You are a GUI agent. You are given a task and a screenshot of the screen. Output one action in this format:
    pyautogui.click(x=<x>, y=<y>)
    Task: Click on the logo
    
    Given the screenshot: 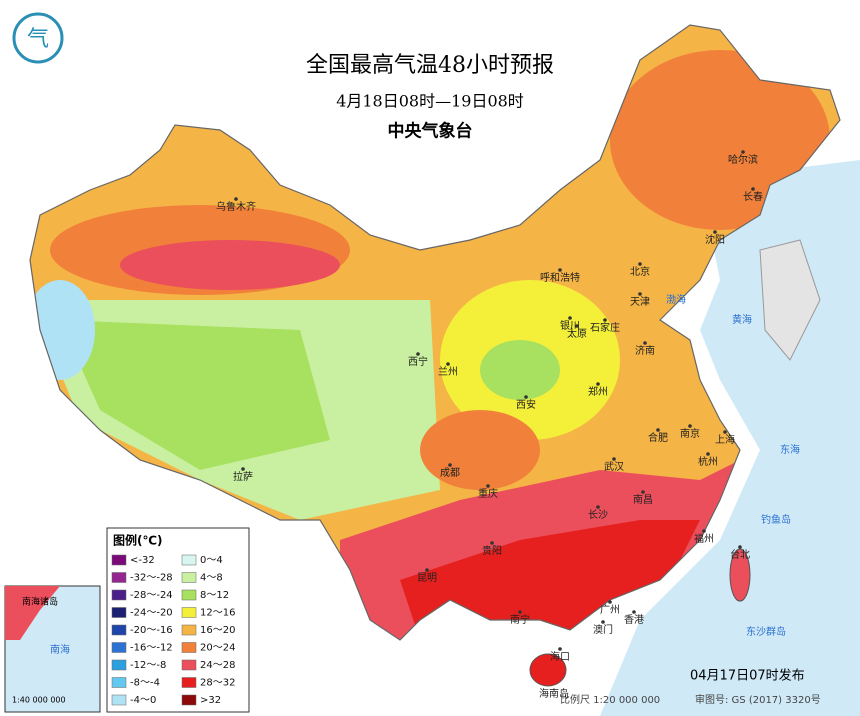 What is the action you would take?
    pyautogui.click(x=38, y=38)
    